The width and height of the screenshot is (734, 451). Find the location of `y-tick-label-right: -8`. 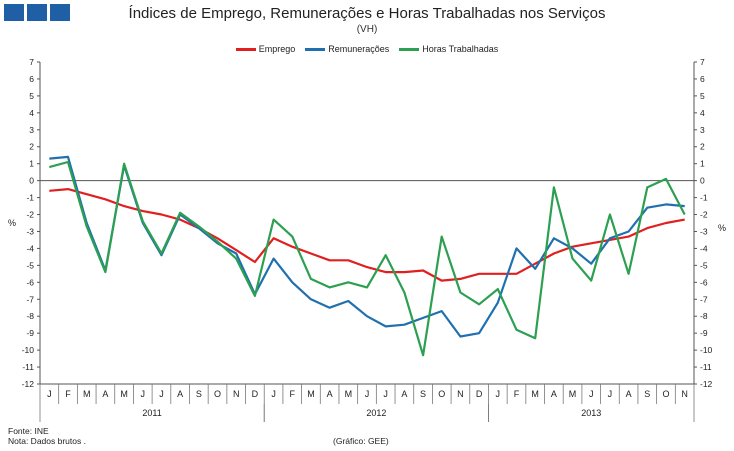

y-tick-label-right: -8 is located at coordinates (704, 316).